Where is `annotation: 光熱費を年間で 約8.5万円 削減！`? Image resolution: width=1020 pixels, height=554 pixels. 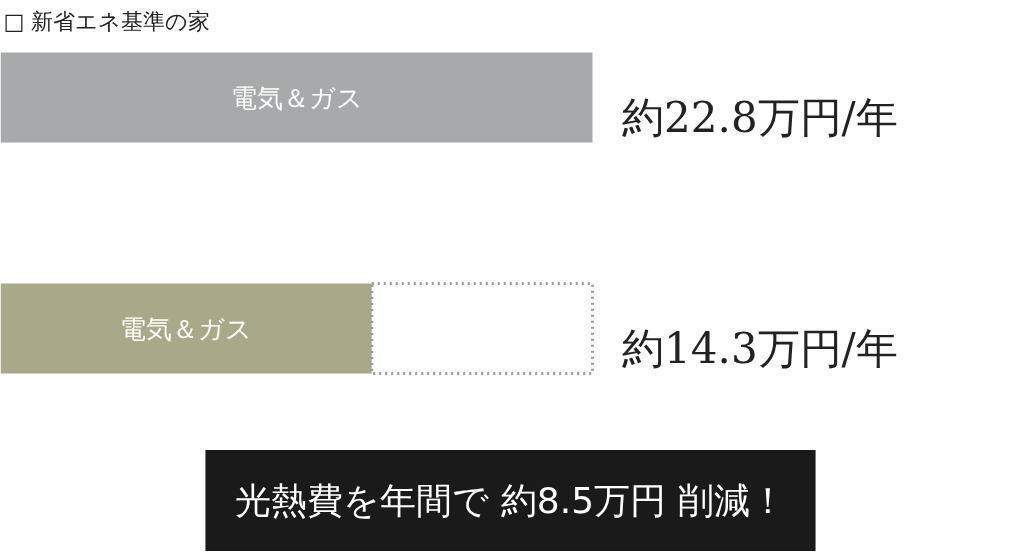
annotation: 光熱費を年間で 約8.5万円 削減！ is located at coordinates (510, 500).